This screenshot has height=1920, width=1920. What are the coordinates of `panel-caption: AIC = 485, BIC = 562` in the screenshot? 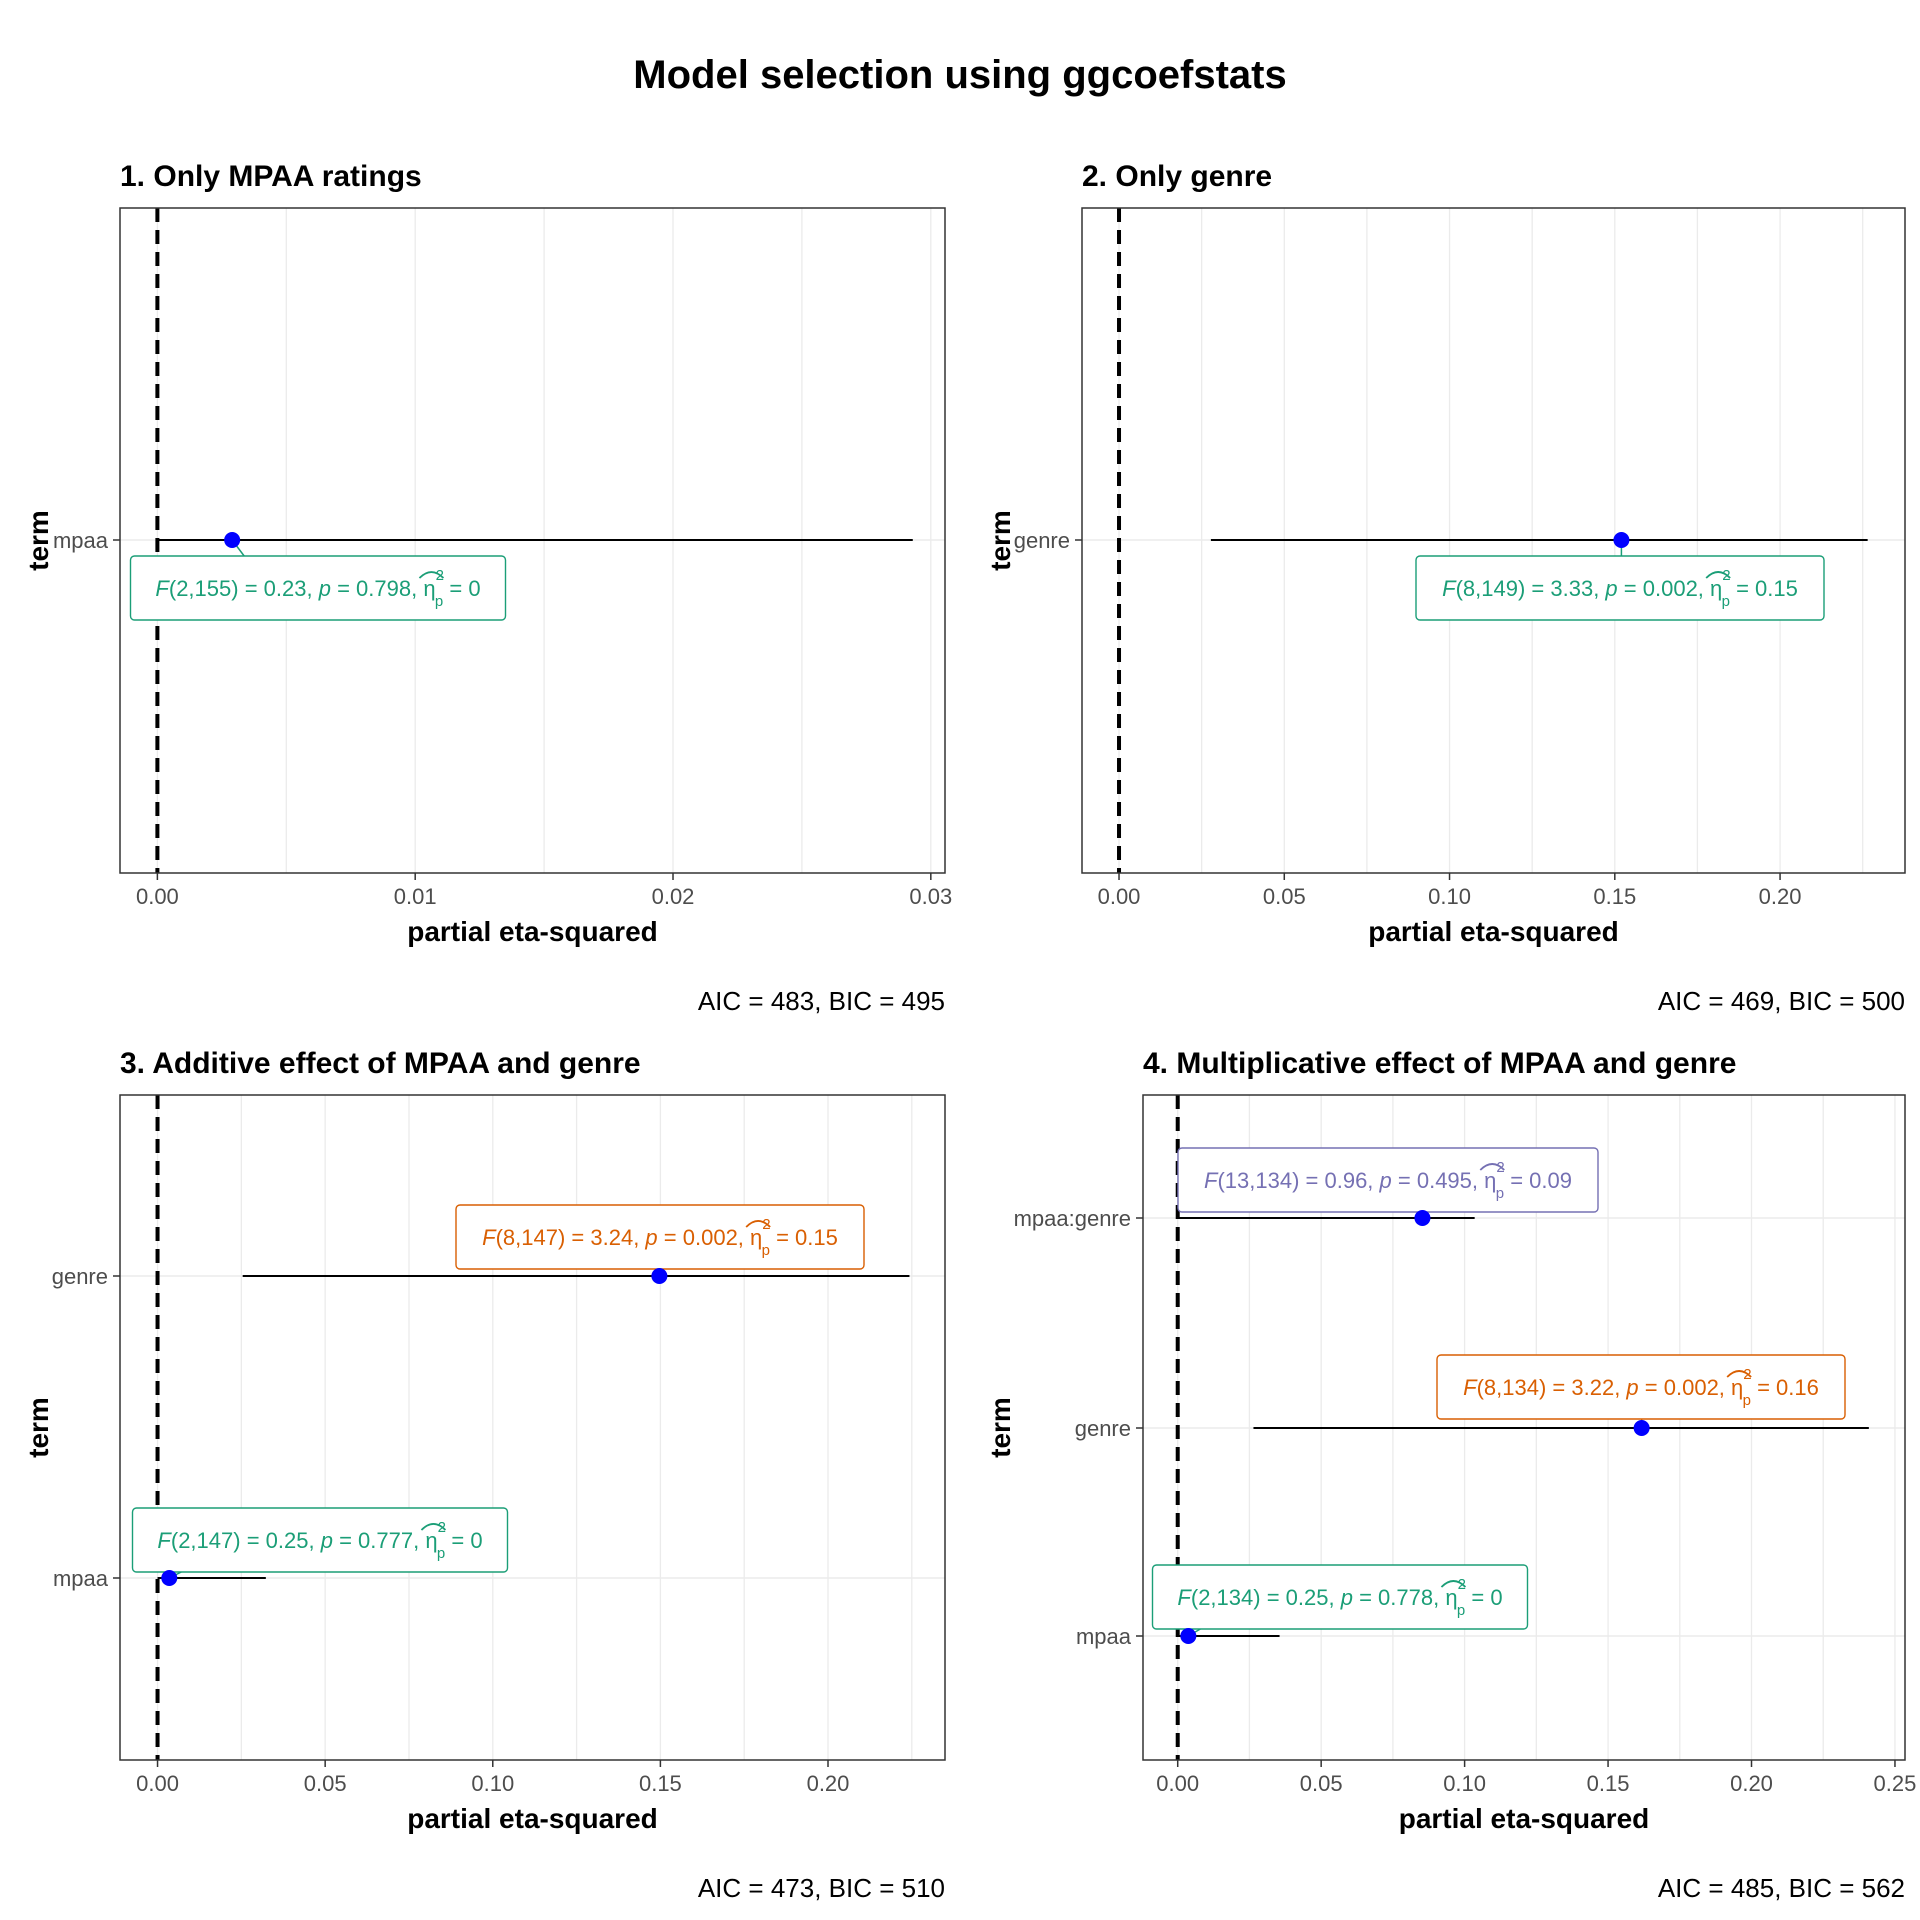 It's located at (1781, 1888).